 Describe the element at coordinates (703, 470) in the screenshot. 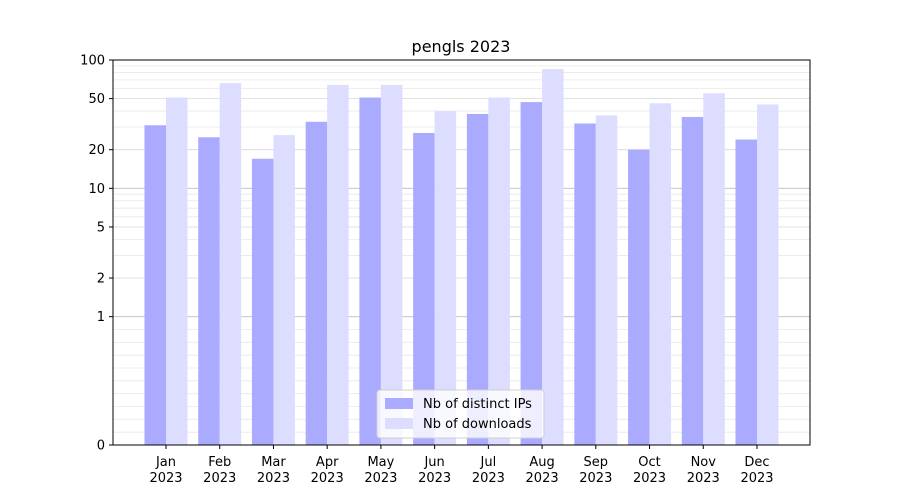

I see `x-tick-label: Nov 2023` at that location.